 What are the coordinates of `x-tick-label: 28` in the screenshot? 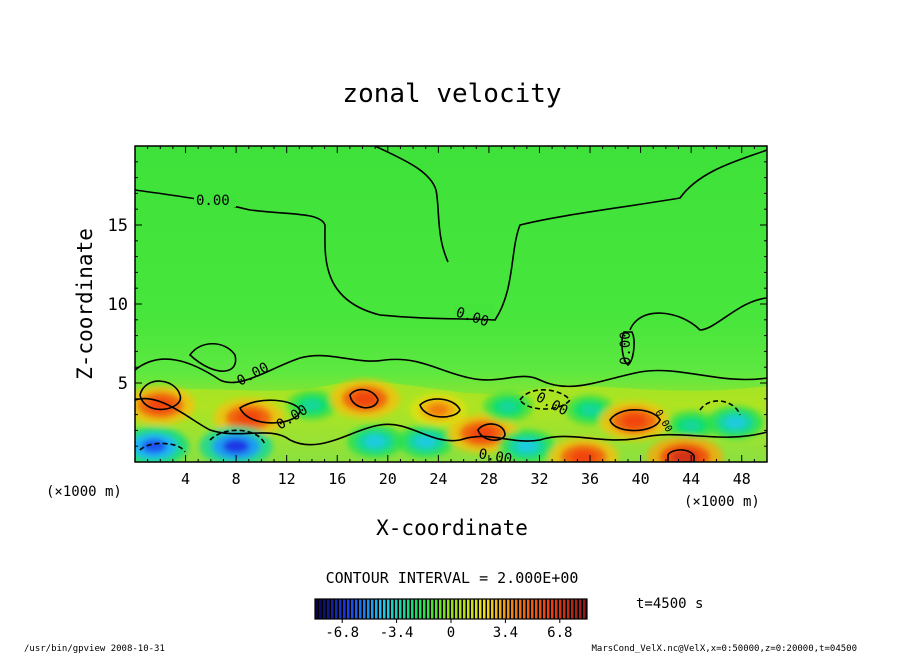 It's located at (489, 479).